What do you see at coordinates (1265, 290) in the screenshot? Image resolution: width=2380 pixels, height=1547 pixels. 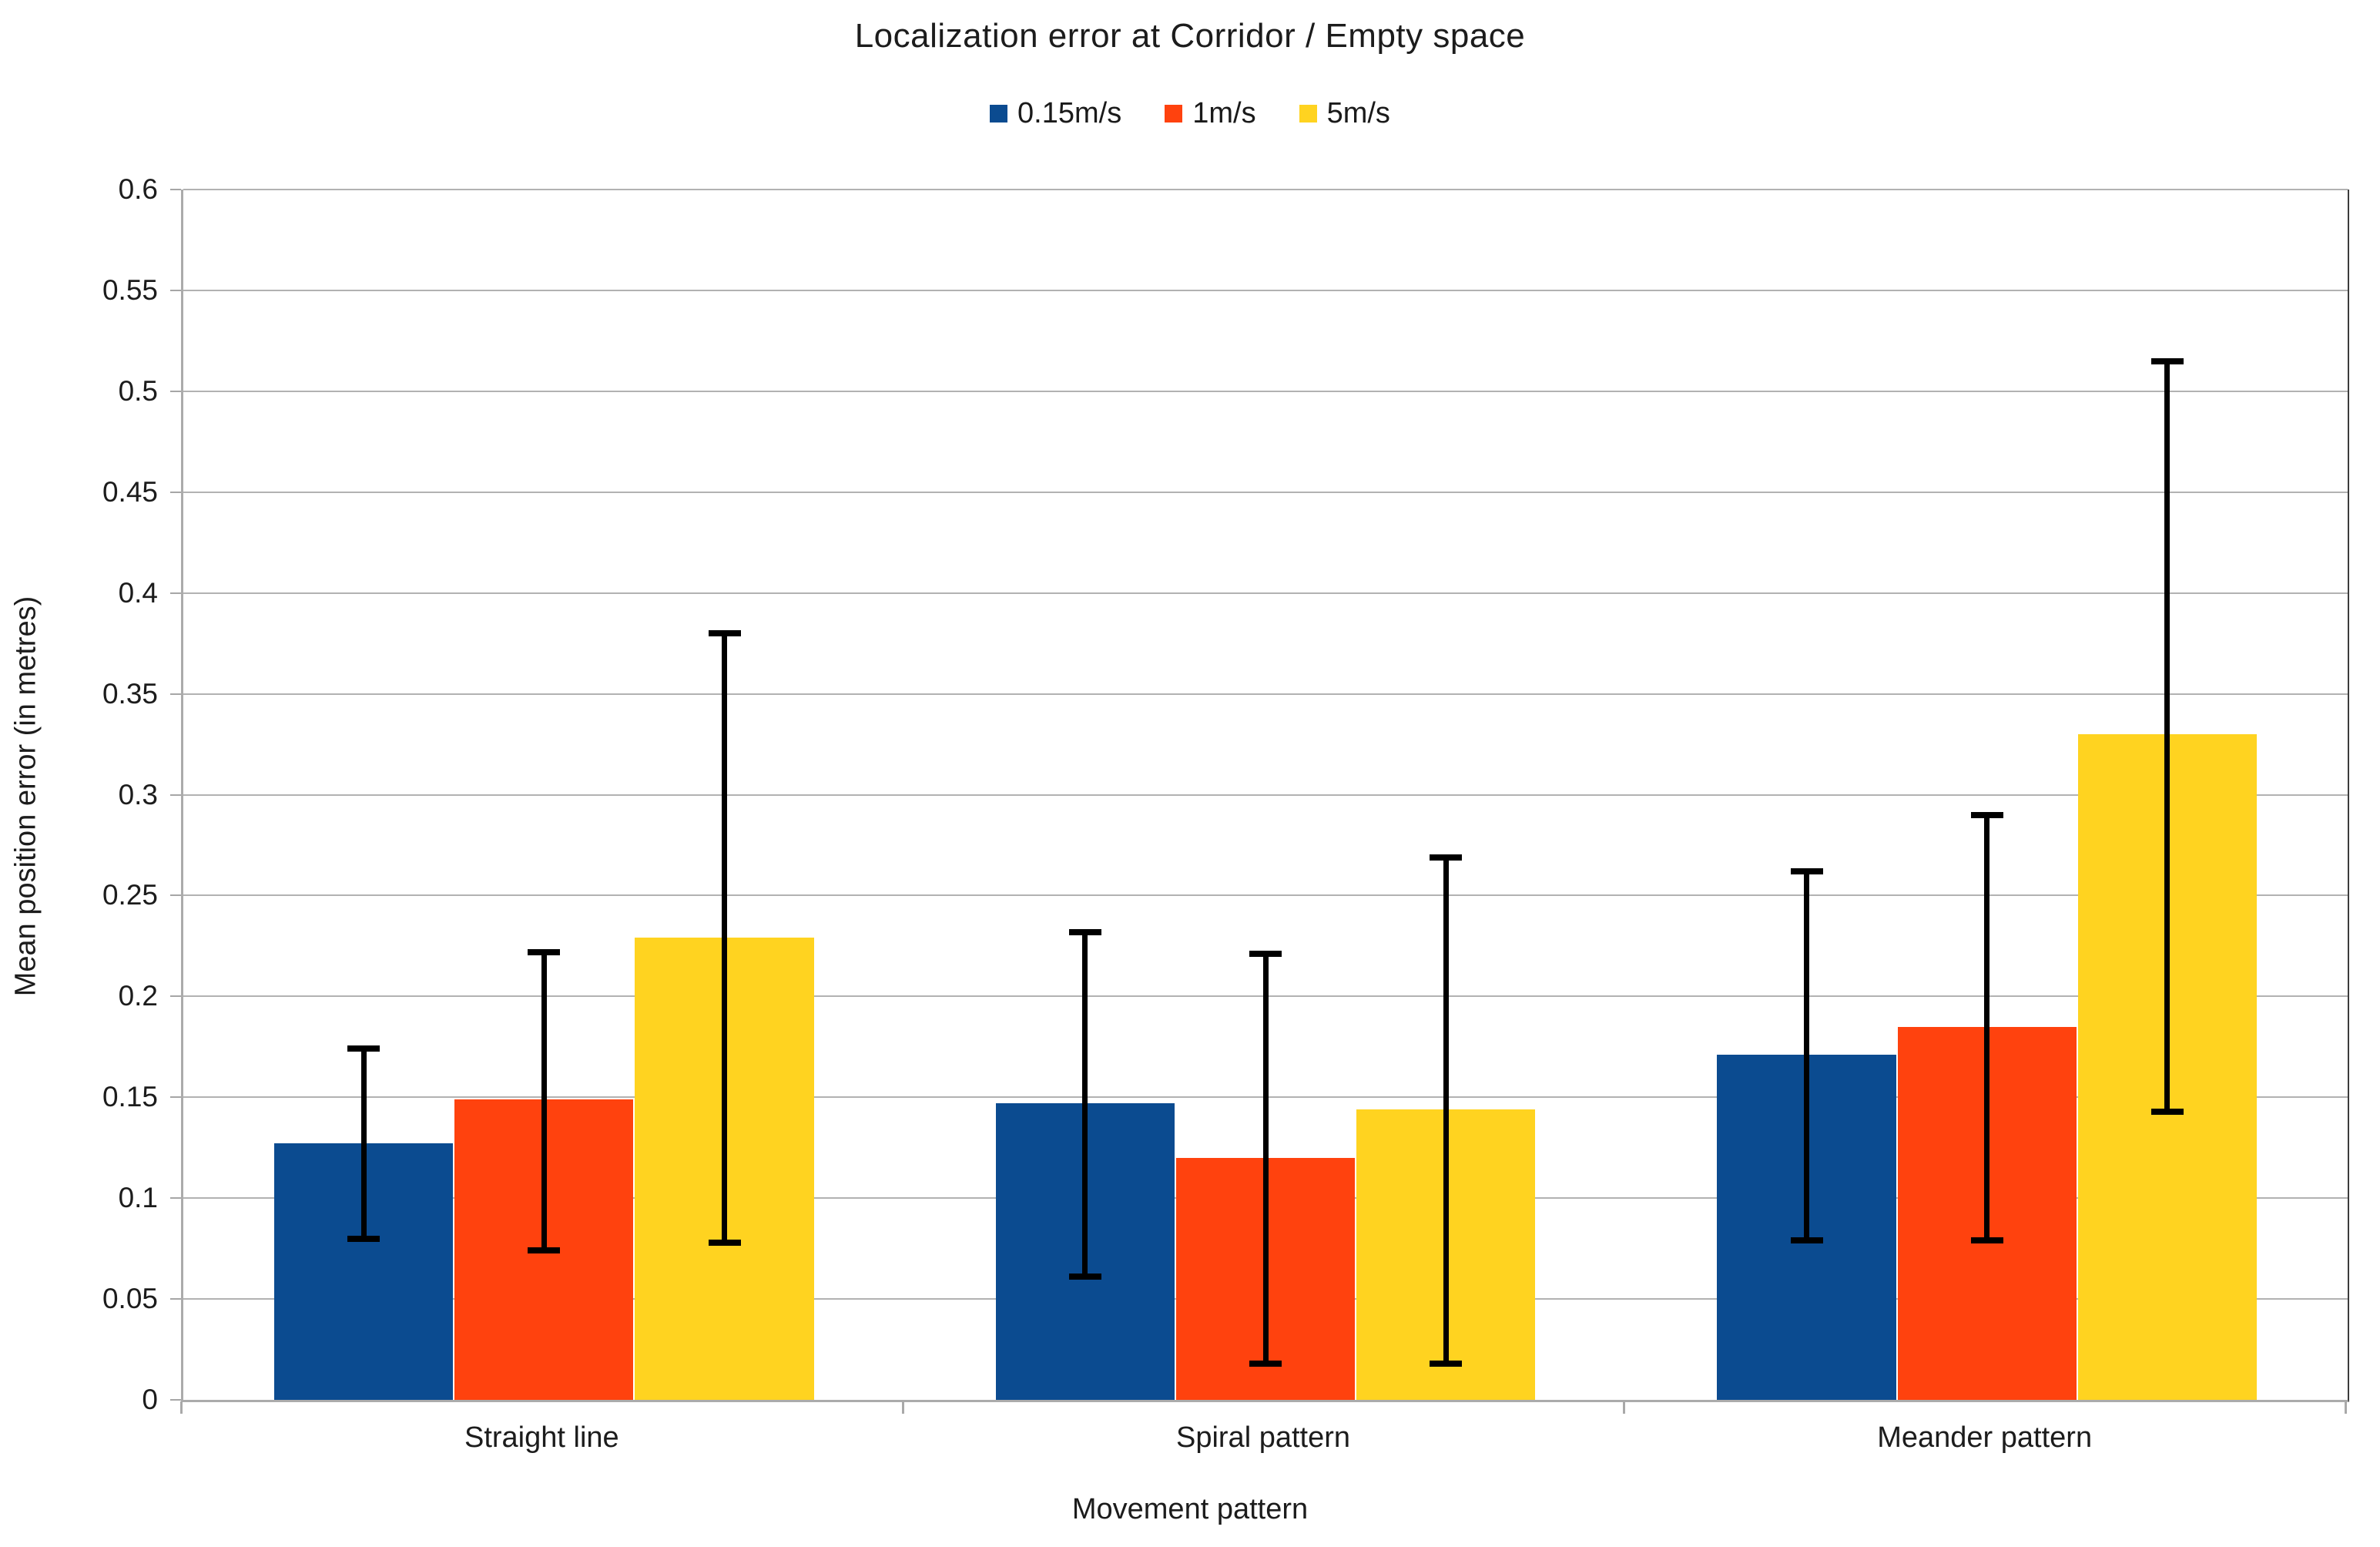 I see `gridline-y-0.55` at bounding box center [1265, 290].